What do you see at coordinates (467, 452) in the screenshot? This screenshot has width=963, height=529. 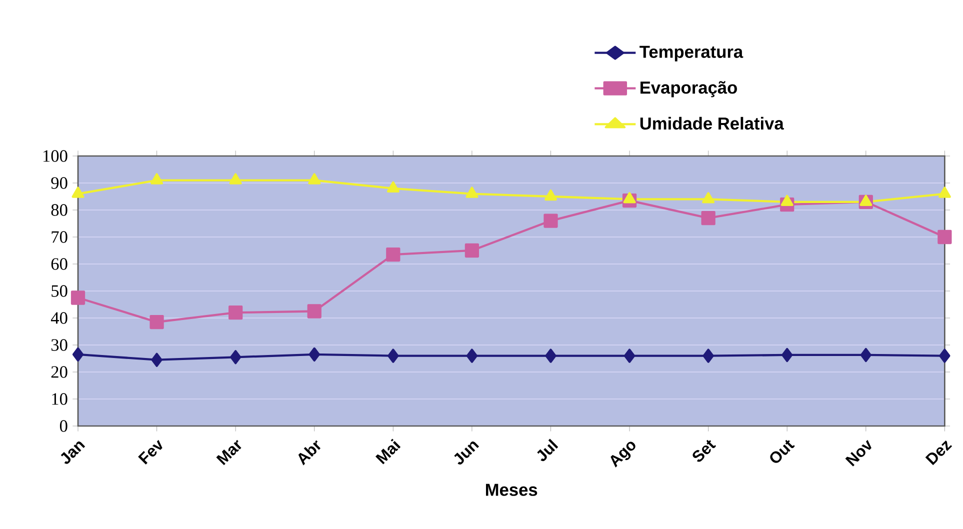 I see `x-tick-label: Jun` at bounding box center [467, 452].